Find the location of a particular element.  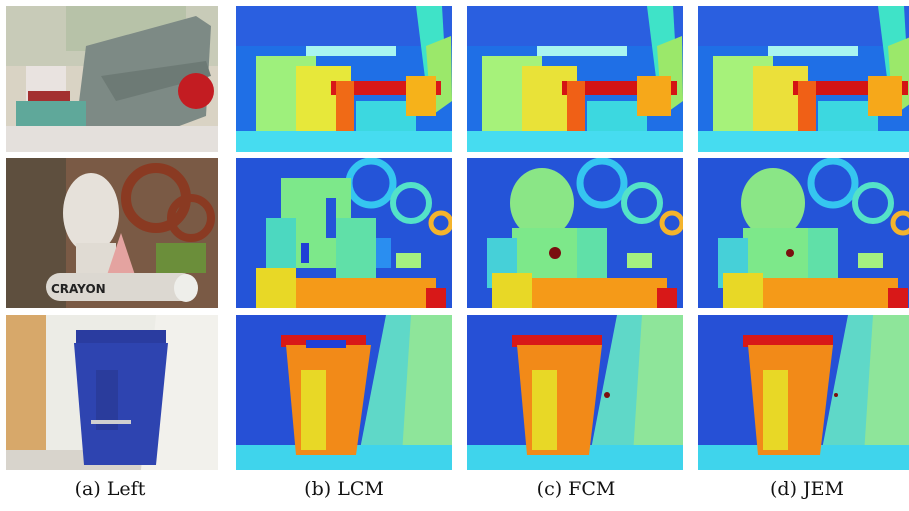

caption-fcm: (c) FCM is located at coordinates (576, 489).